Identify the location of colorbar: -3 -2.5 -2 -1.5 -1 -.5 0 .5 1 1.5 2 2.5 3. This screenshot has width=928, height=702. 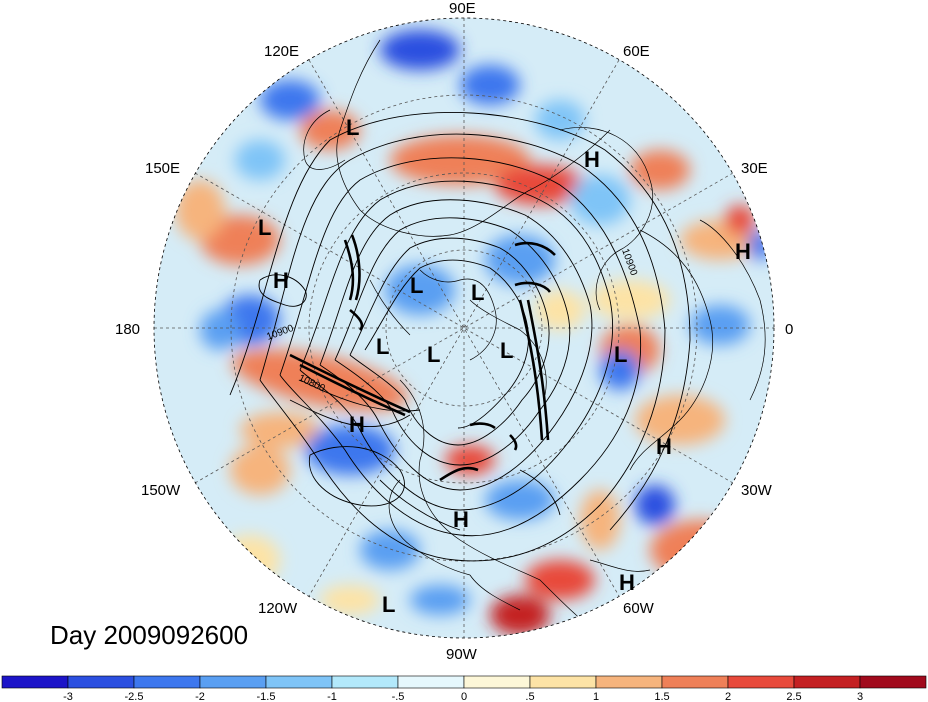
(464, 688).